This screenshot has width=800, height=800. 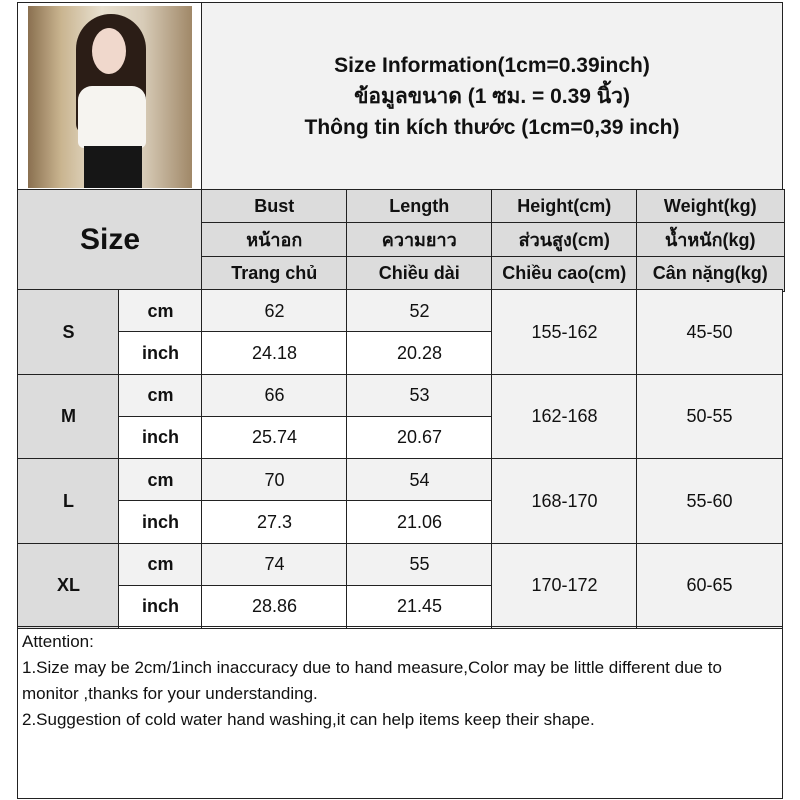 What do you see at coordinates (274, 437) in the screenshot?
I see `bust-inch: 25.74` at bounding box center [274, 437].